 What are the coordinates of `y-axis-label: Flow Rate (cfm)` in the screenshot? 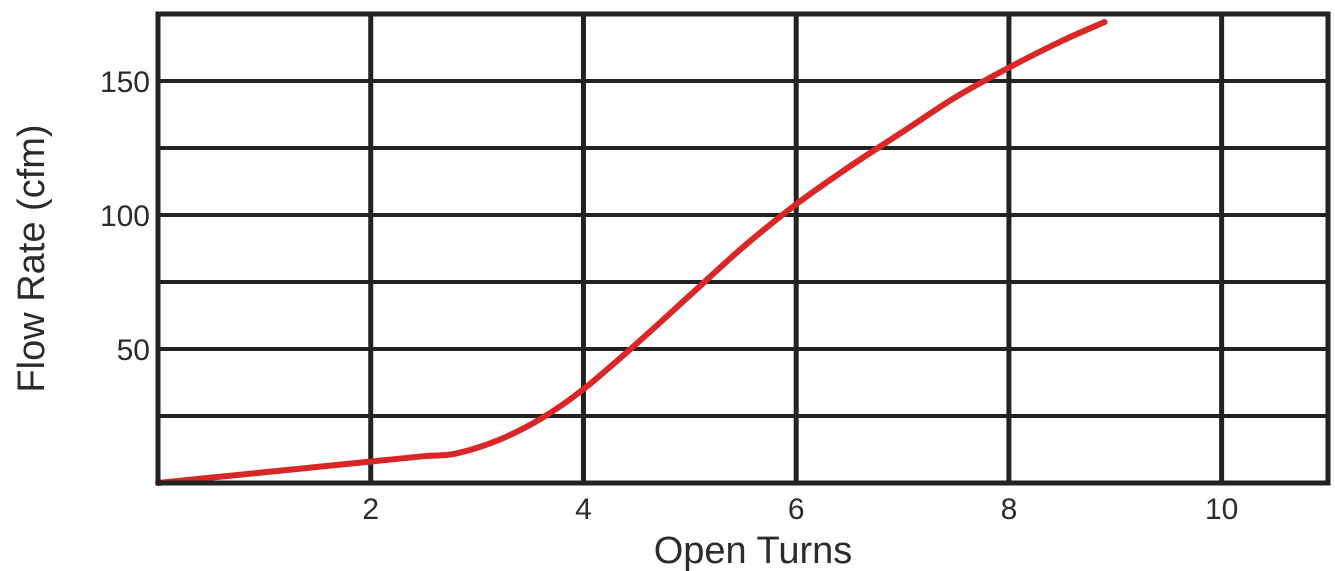 It's located at (32, 258).